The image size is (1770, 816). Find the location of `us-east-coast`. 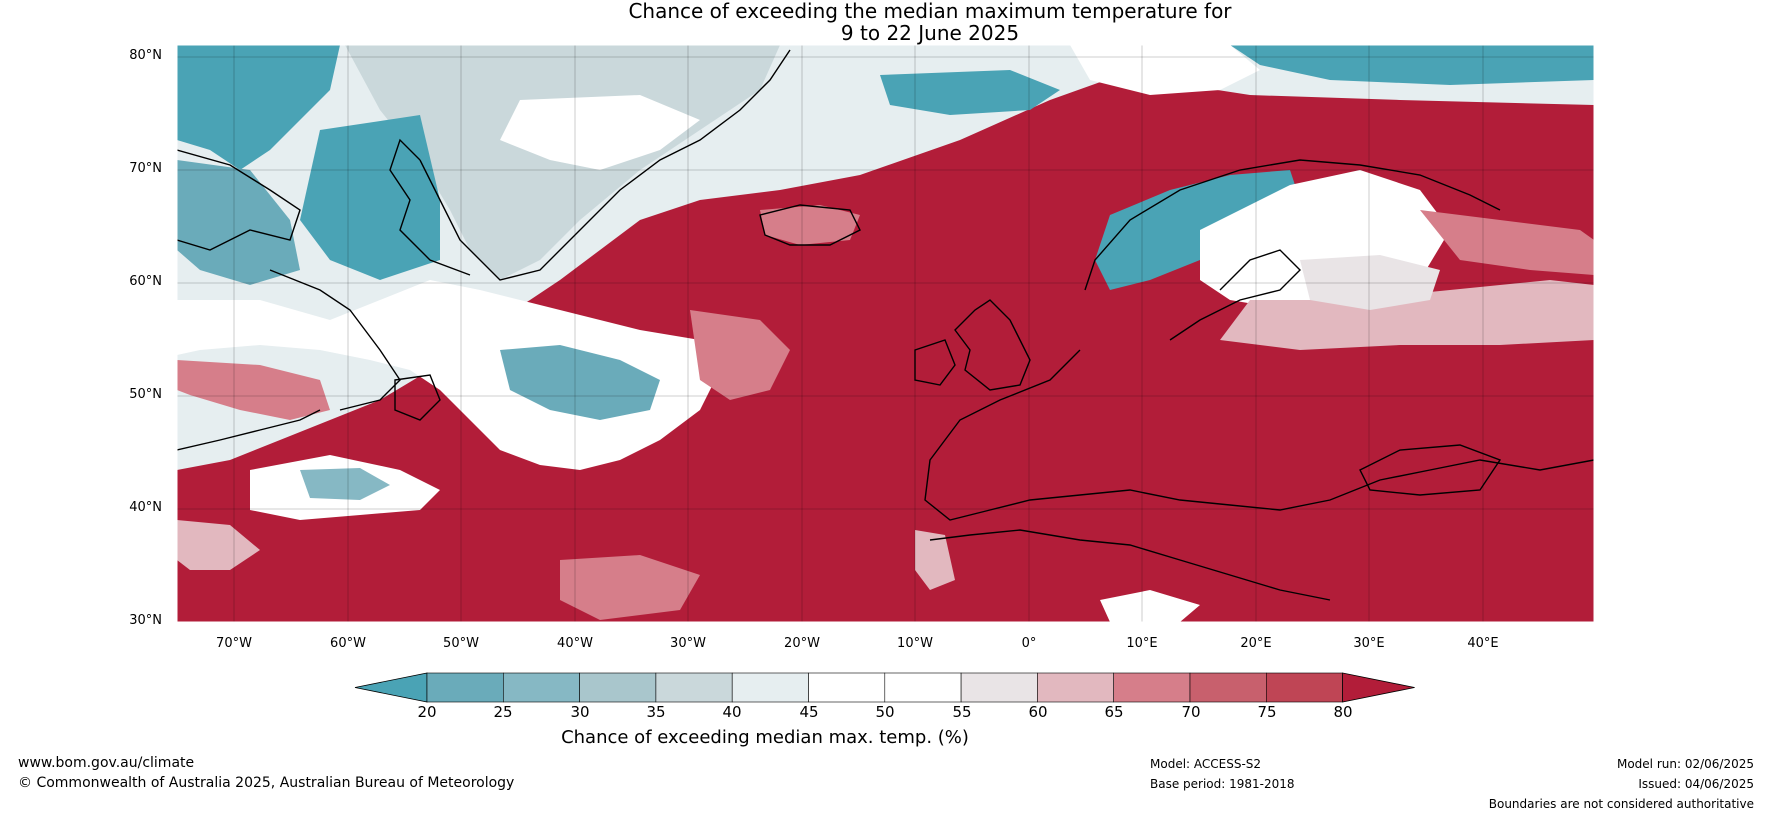

us-east-coast is located at coordinates (249, 430).